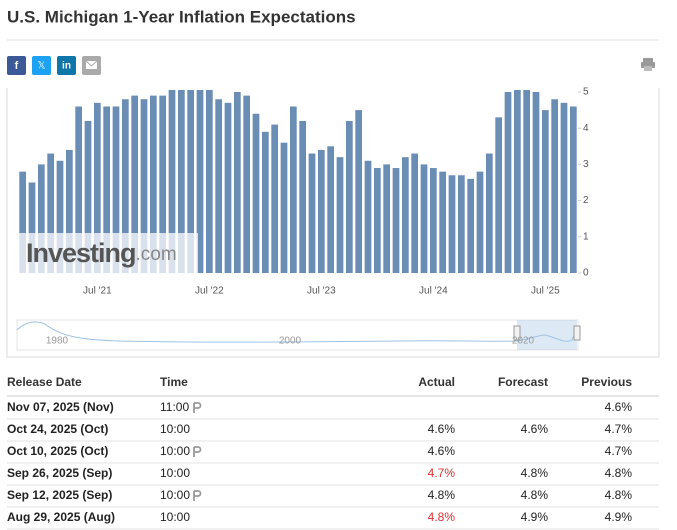  What do you see at coordinates (61, 517) in the screenshot?
I see `cell-date: Aug 29, 2025 (Aug)` at bounding box center [61, 517].